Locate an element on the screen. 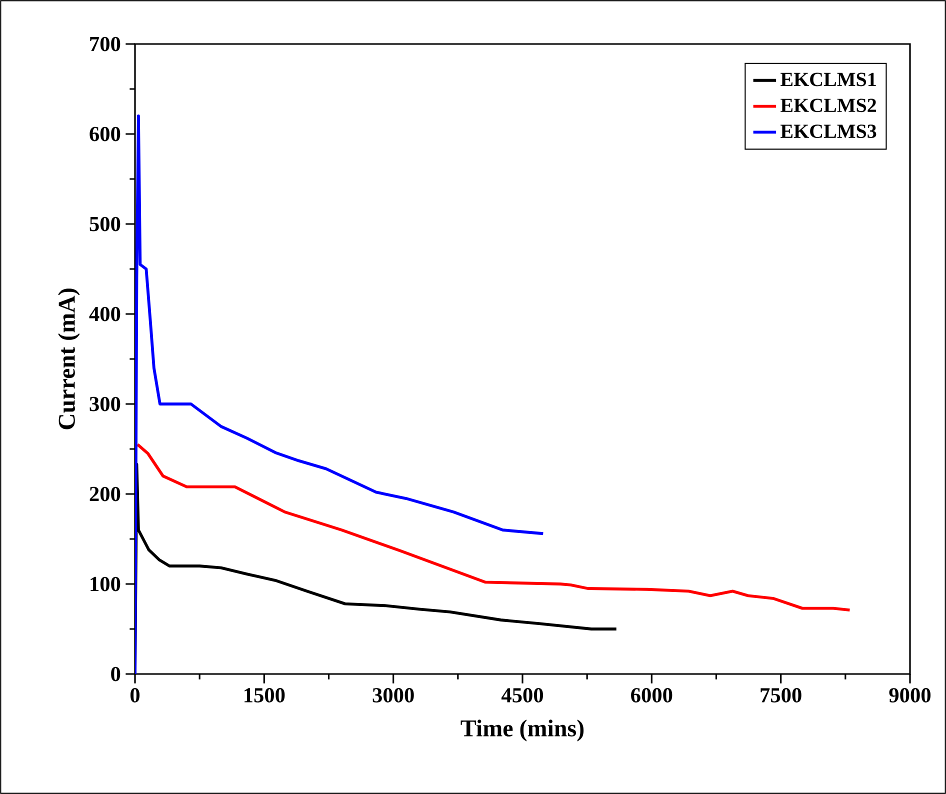 This screenshot has width=946, height=794. y-tick-label: 500 is located at coordinates (105, 224).